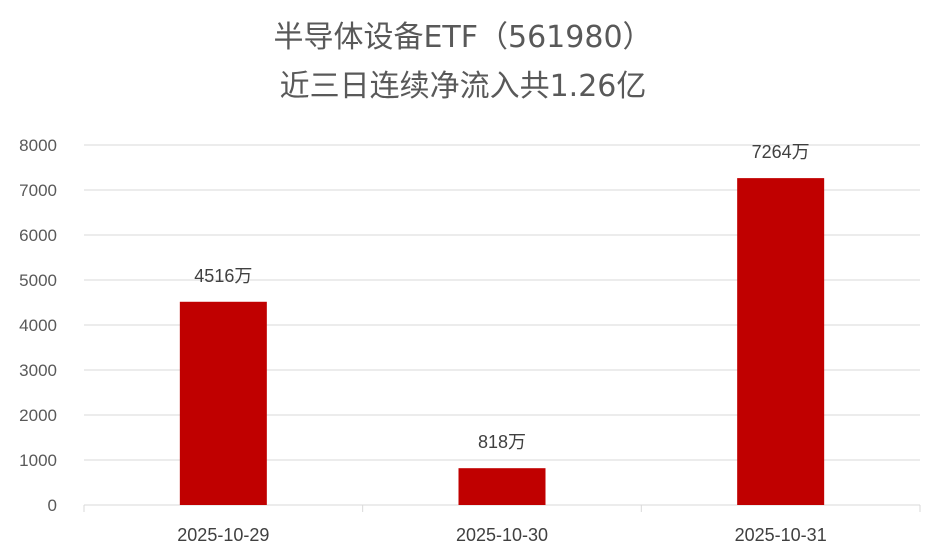  What do you see at coordinates (38, 415) in the screenshot?
I see `y-tick-label: 2000` at bounding box center [38, 415].